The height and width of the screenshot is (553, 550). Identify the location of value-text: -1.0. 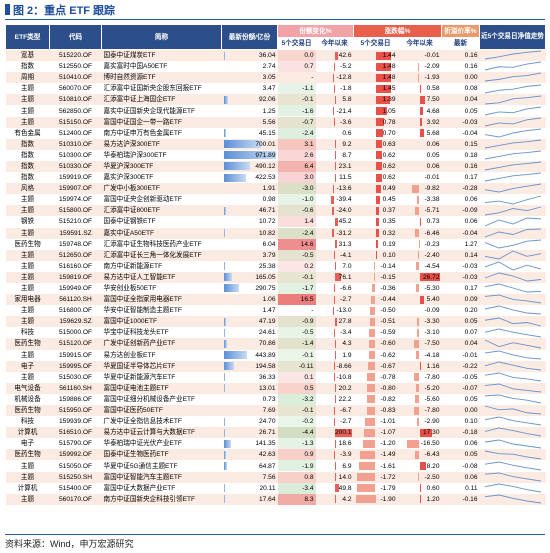
(308, 200).